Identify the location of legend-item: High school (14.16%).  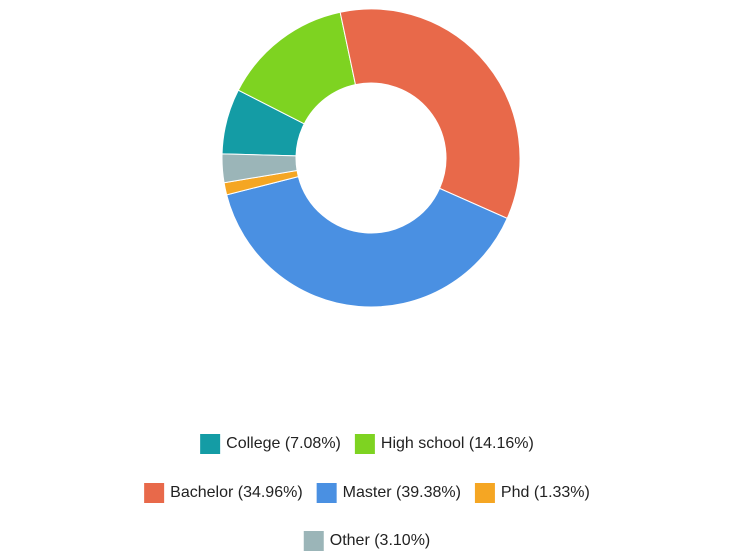
(444, 444).